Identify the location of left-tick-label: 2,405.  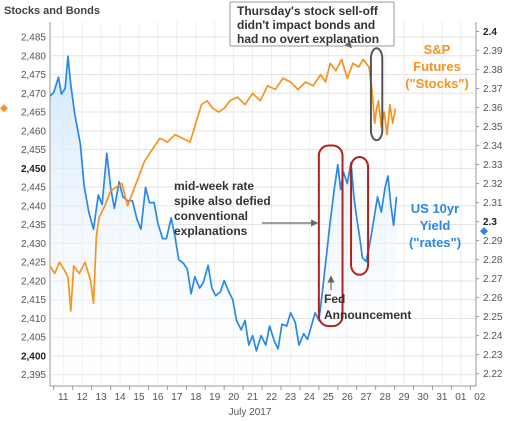
(33, 338).